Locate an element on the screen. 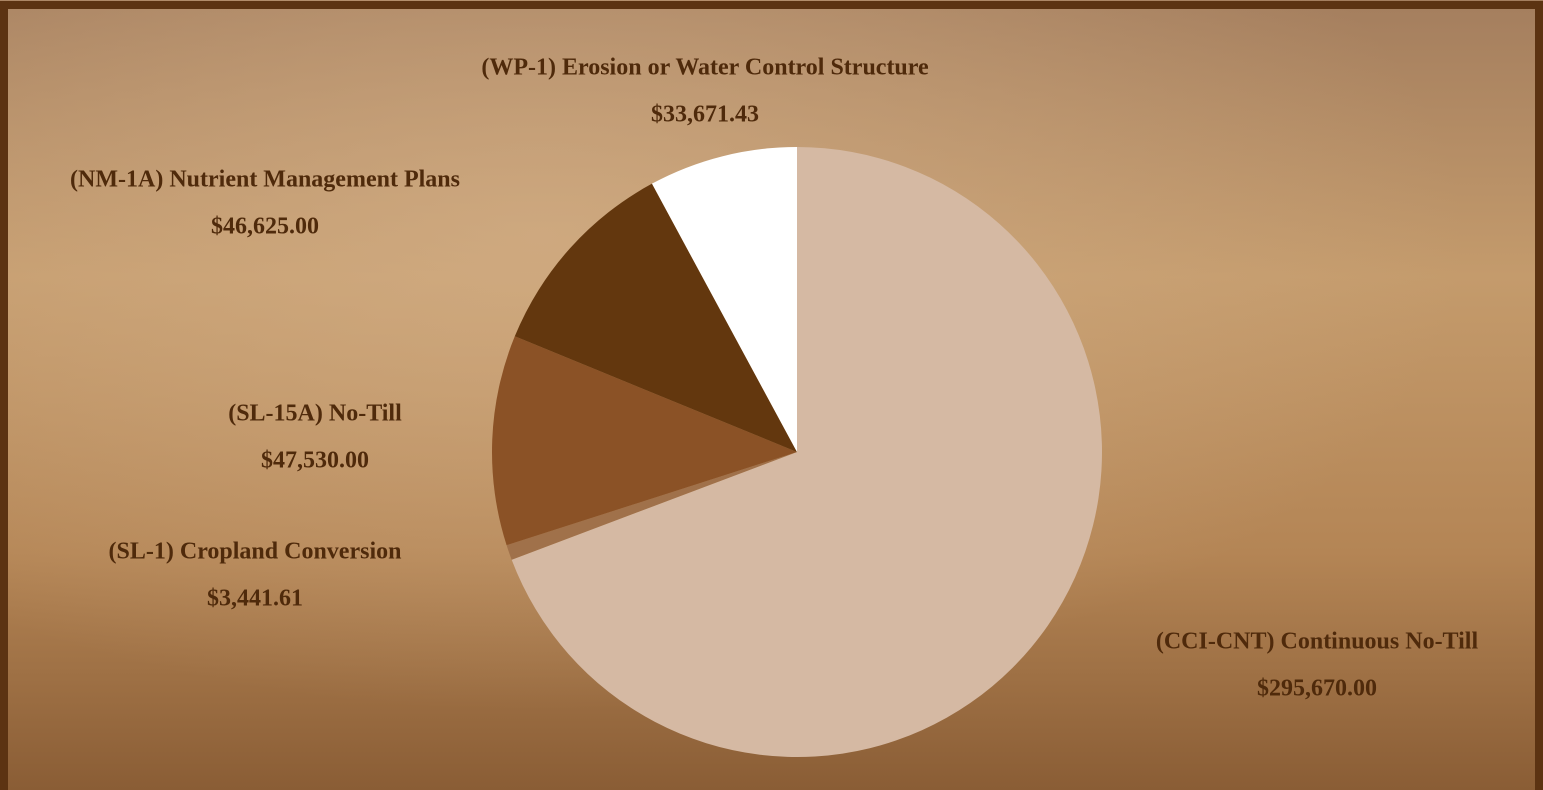 This screenshot has width=1543, height=790. slice-label: (SL-1) Cropland Conversion is located at coordinates (255, 552).